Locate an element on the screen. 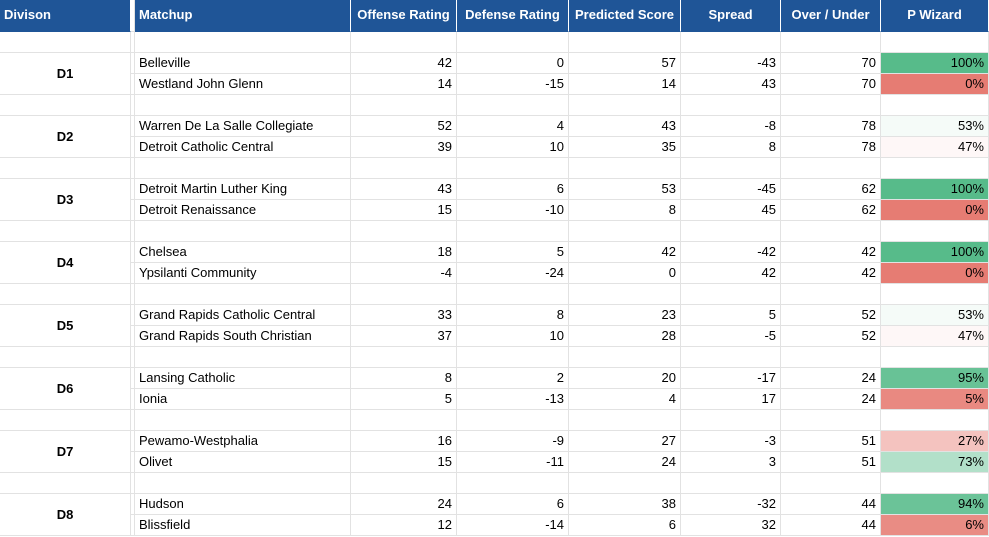 Image resolution: width=989 pixels, height=537 pixels. predicted-score-cell: 35 is located at coordinates (625, 147).